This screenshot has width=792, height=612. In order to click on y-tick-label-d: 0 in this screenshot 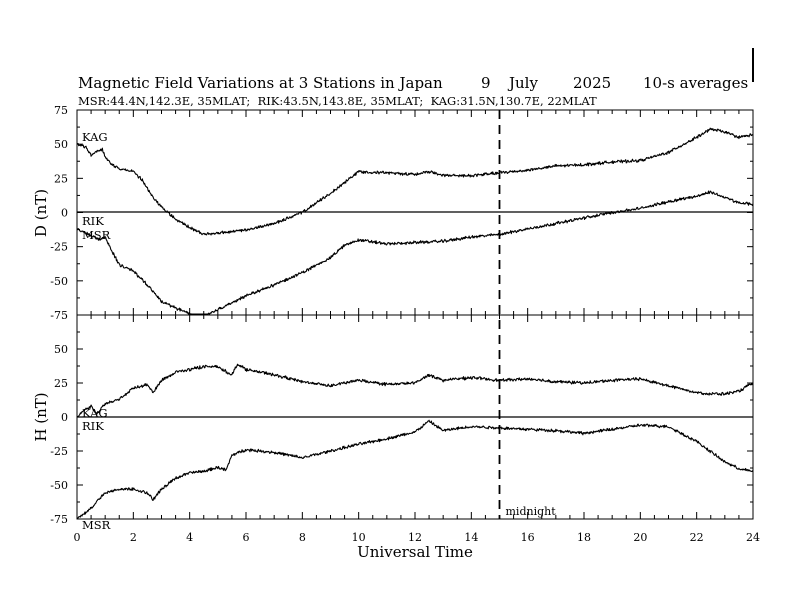, I will do `click(64, 213)`.